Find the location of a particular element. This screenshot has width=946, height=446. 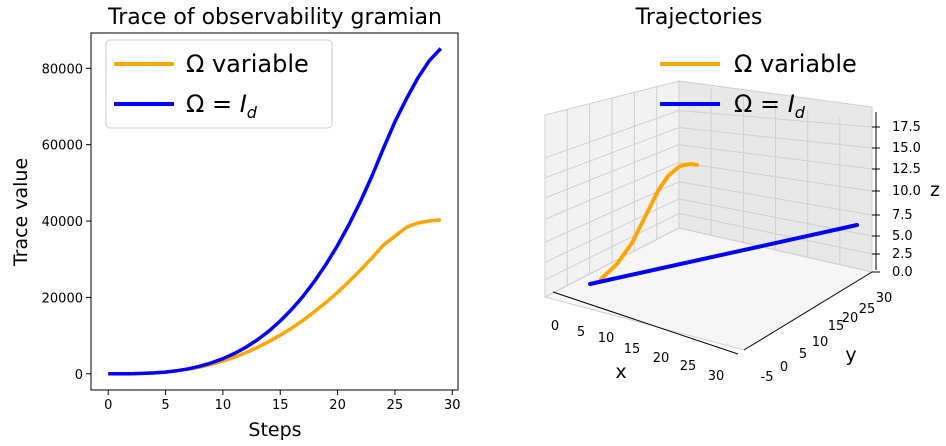

right-z-axis-label: z is located at coordinates (935, 190).